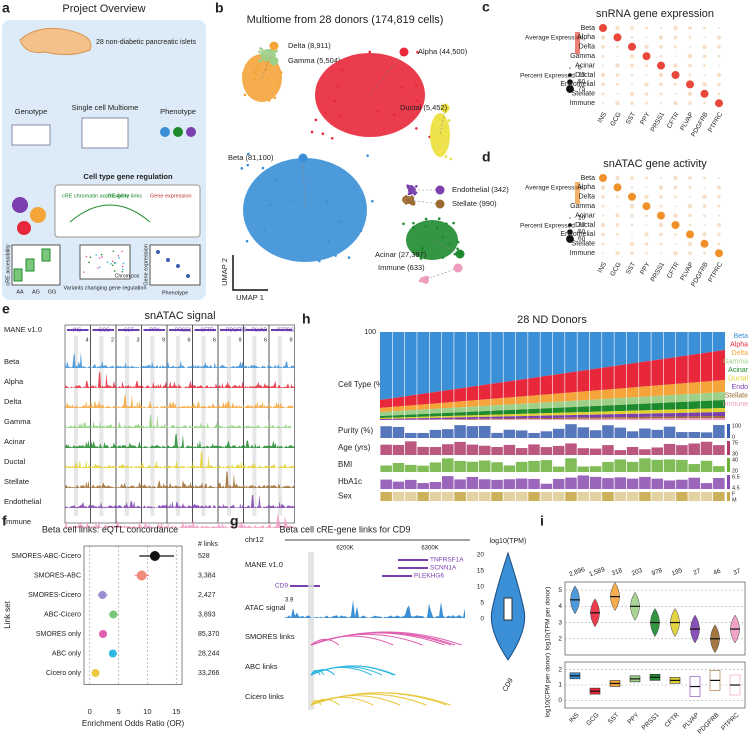  Describe the element at coordinates (585, 65) in the screenshot. I see `row-label: Acinar` at that location.